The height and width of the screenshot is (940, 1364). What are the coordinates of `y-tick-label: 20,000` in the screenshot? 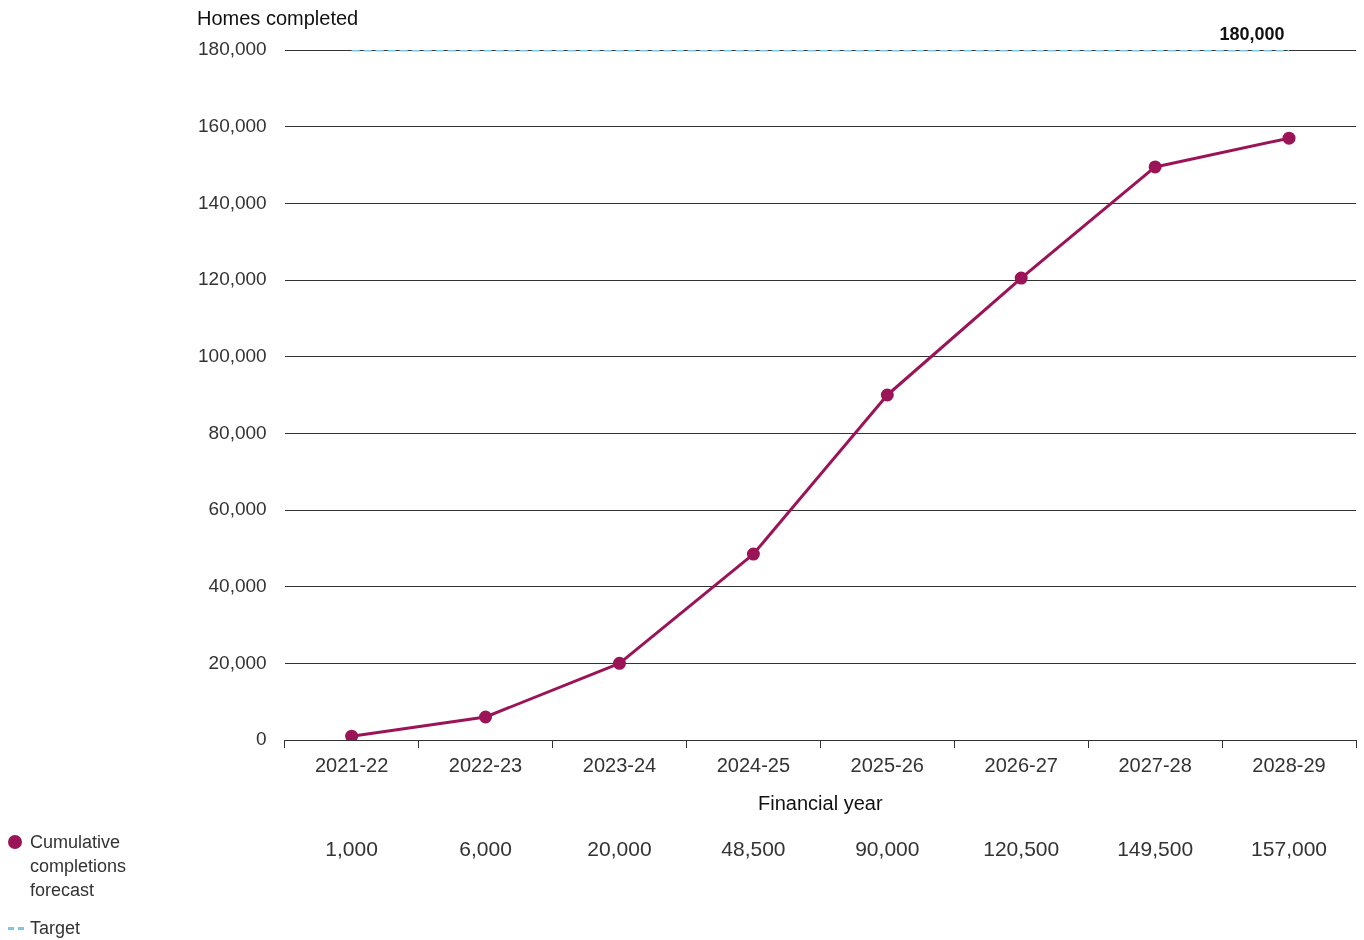 It's located at (237, 662).